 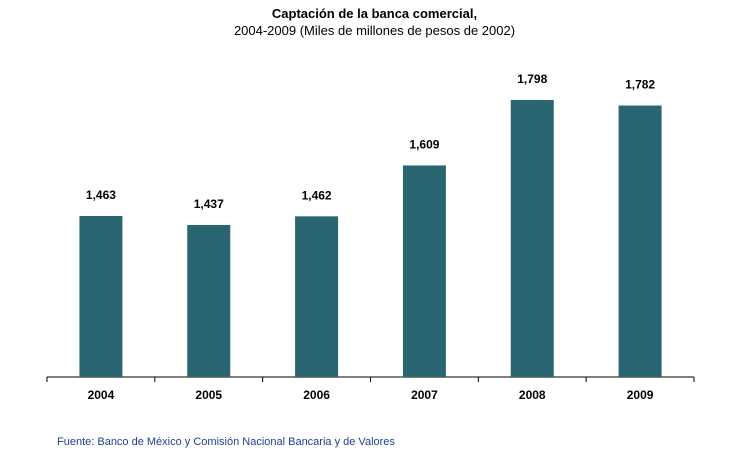 What do you see at coordinates (208, 395) in the screenshot?
I see `tick-label-2005: 2005` at bounding box center [208, 395].